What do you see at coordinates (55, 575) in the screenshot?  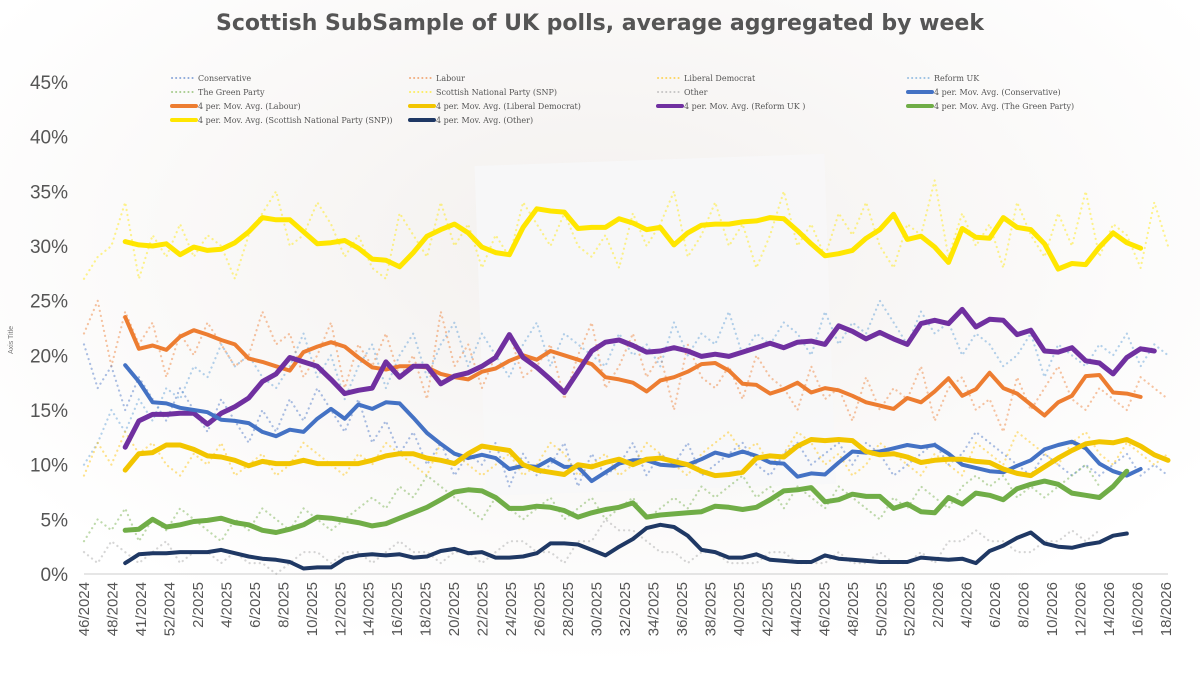 I see `y-tick-label: 0%` at bounding box center [55, 575].